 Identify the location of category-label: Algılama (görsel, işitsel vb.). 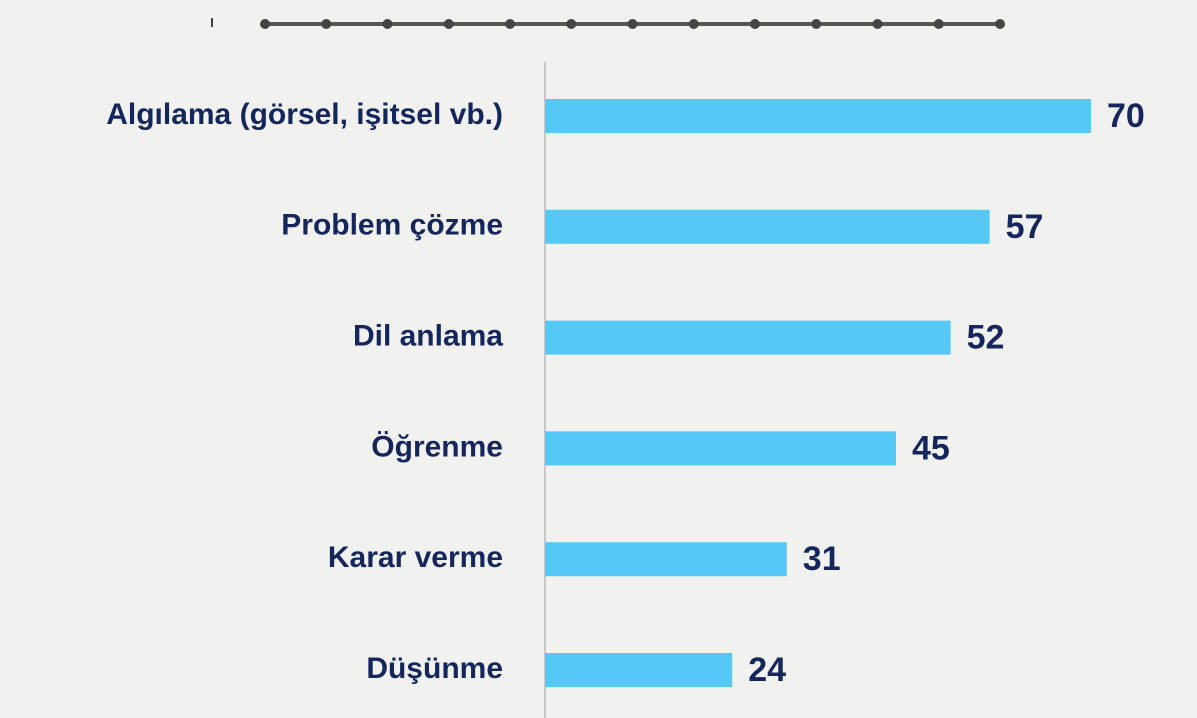
(304, 114).